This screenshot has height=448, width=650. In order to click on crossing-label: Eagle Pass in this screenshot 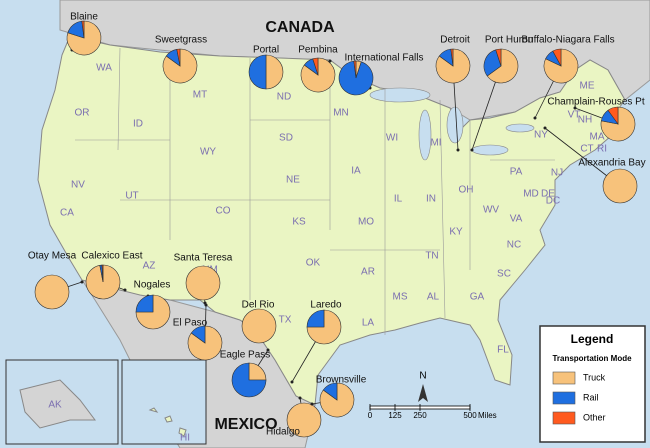, I will do `click(245, 355)`.